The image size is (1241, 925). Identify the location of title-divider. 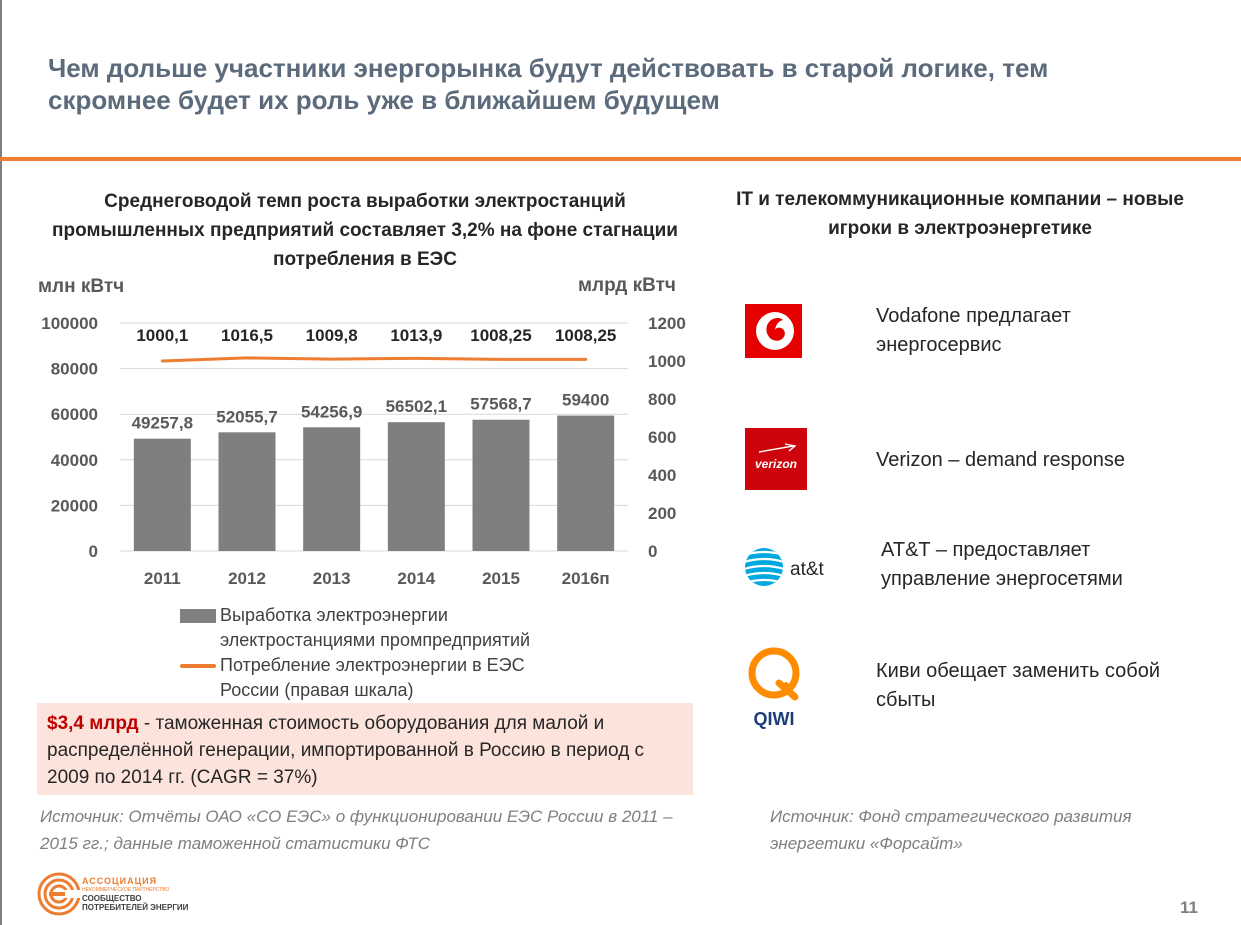
(620, 159).